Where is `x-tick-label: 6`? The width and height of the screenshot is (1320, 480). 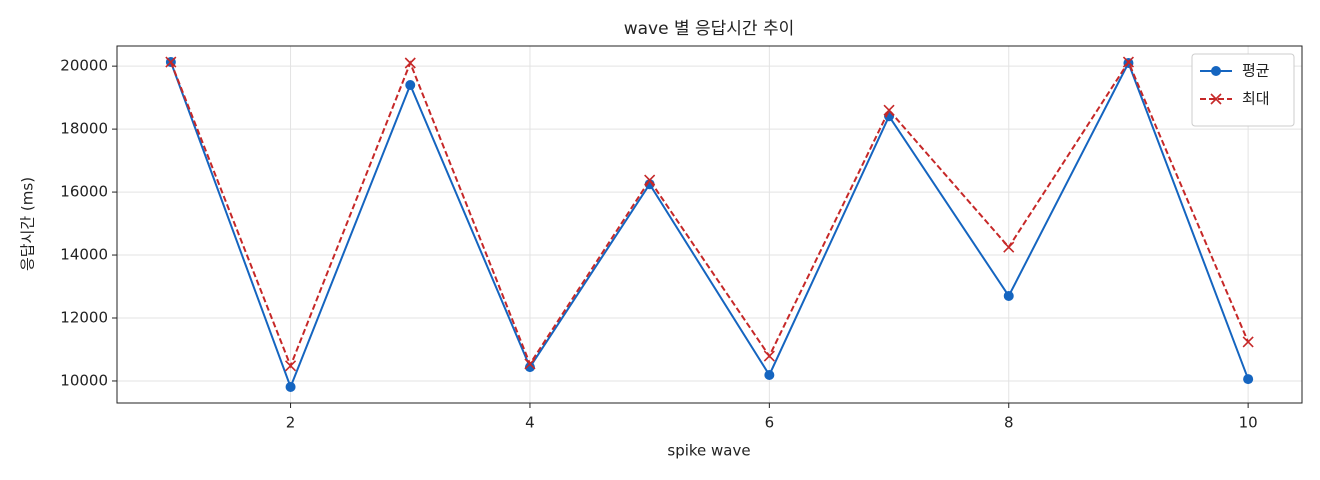
x-tick-label: 6 is located at coordinates (770, 423).